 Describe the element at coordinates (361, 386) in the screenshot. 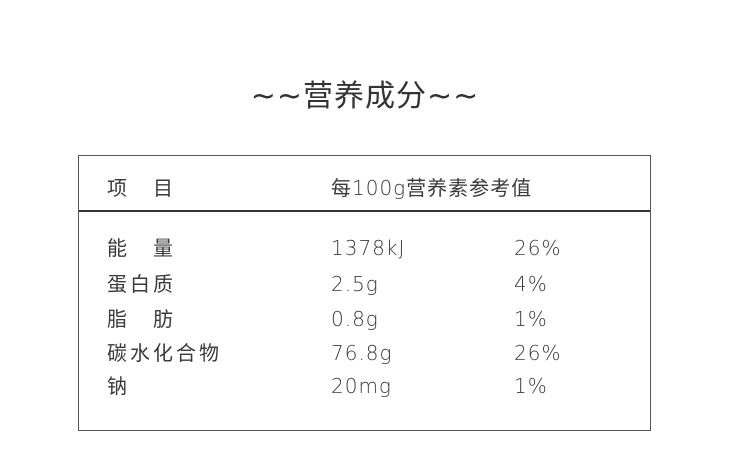

I see `per100g-value: 20mg` at that location.